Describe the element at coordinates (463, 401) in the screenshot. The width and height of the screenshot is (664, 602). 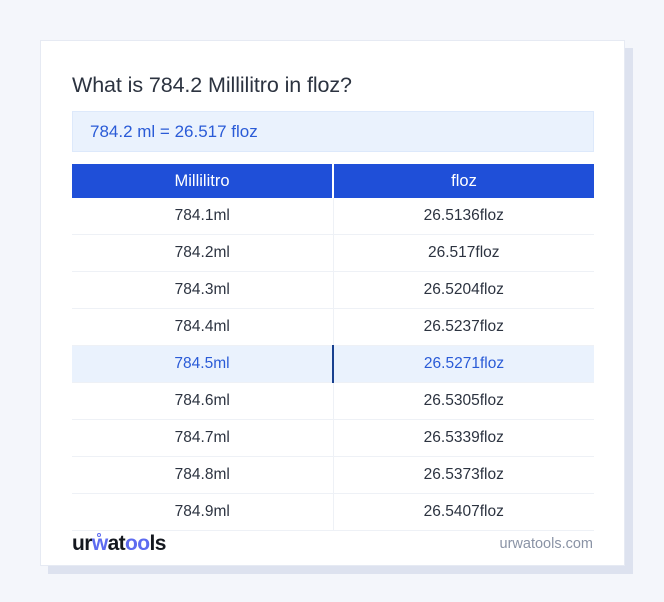
I see `cell-floz: 26.5305floz` at that location.